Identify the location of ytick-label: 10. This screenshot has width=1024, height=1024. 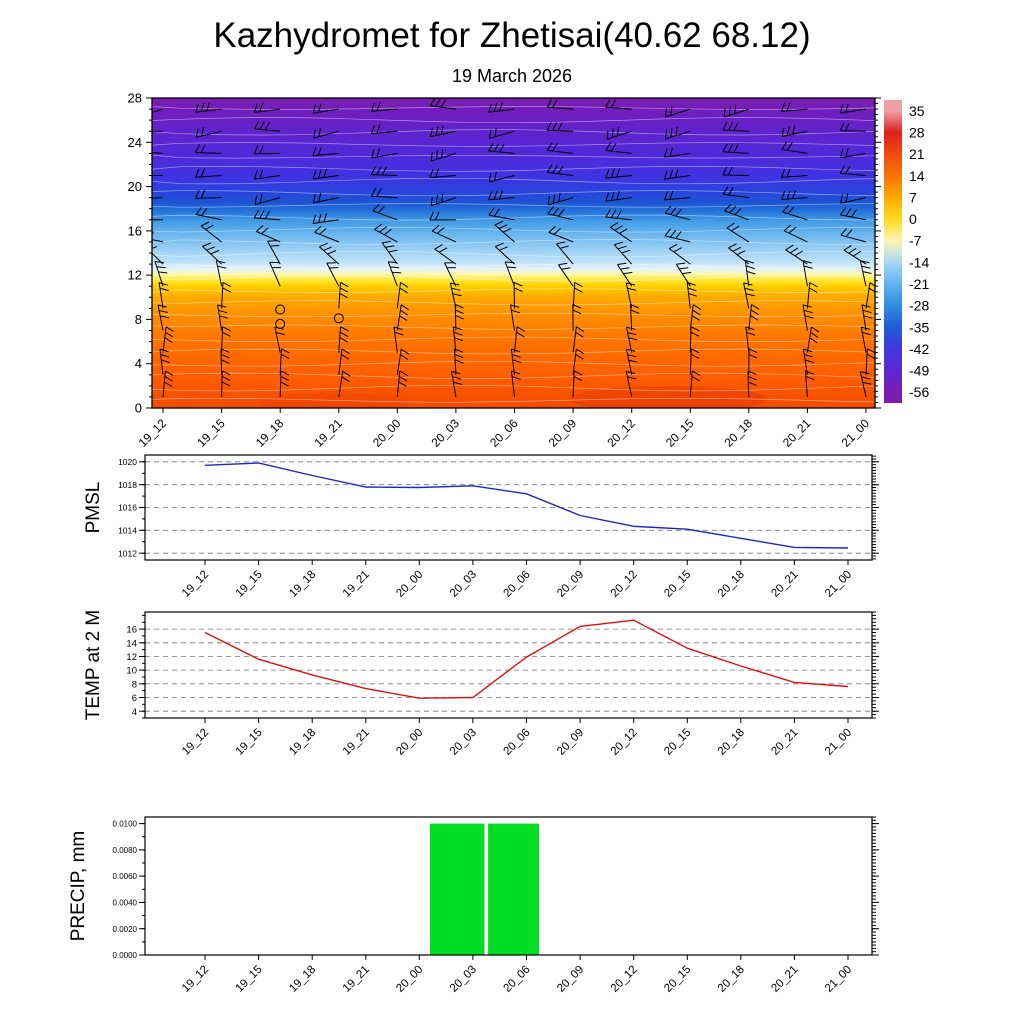
(131, 671).